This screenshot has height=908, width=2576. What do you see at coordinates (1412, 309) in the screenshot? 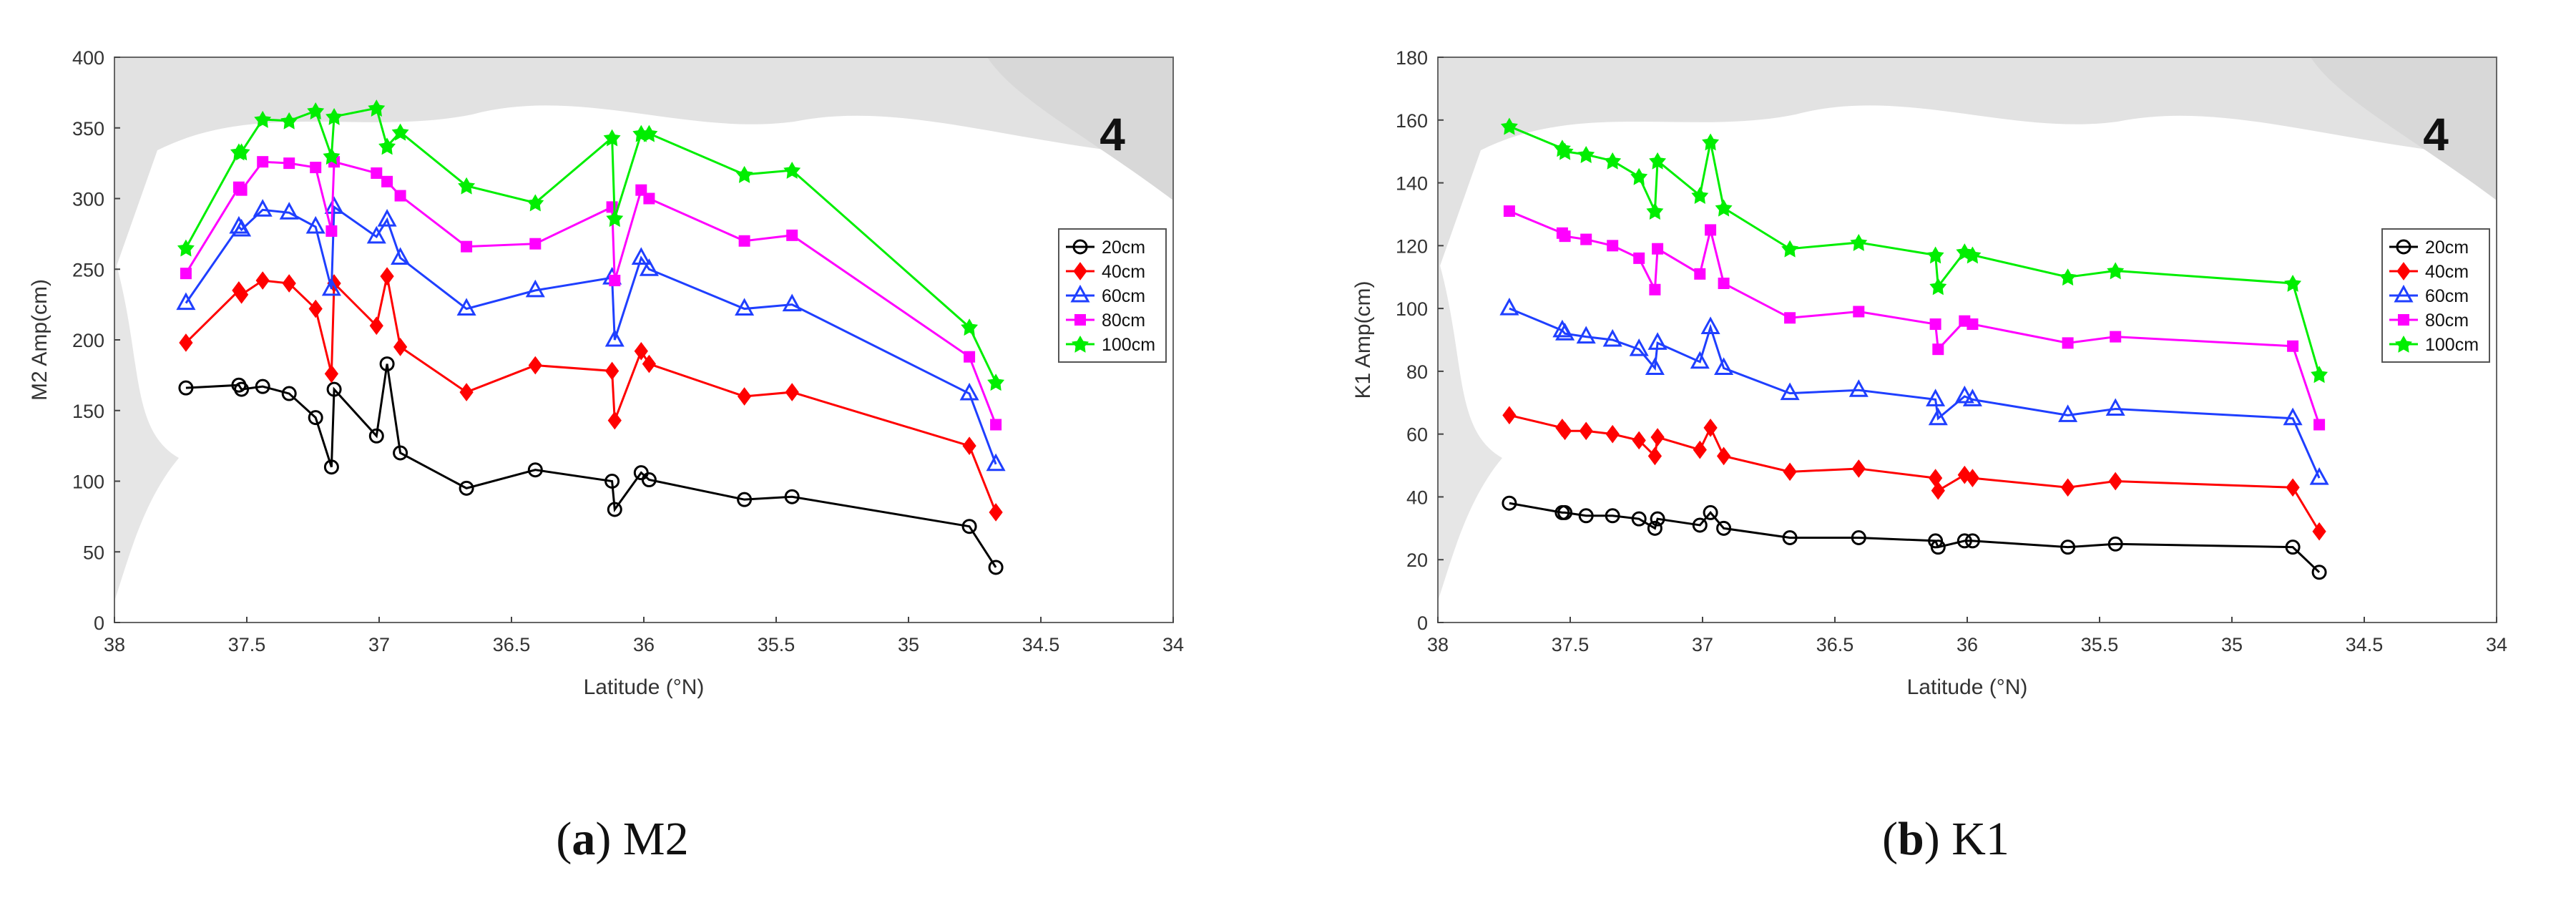
I see `y-tick-label: 100` at bounding box center [1412, 309].